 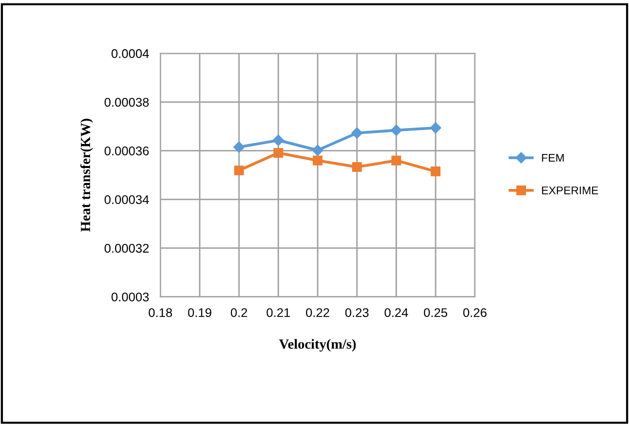 What do you see at coordinates (126, 151) in the screenshot?
I see `y-tick-label: 0.00036` at bounding box center [126, 151].